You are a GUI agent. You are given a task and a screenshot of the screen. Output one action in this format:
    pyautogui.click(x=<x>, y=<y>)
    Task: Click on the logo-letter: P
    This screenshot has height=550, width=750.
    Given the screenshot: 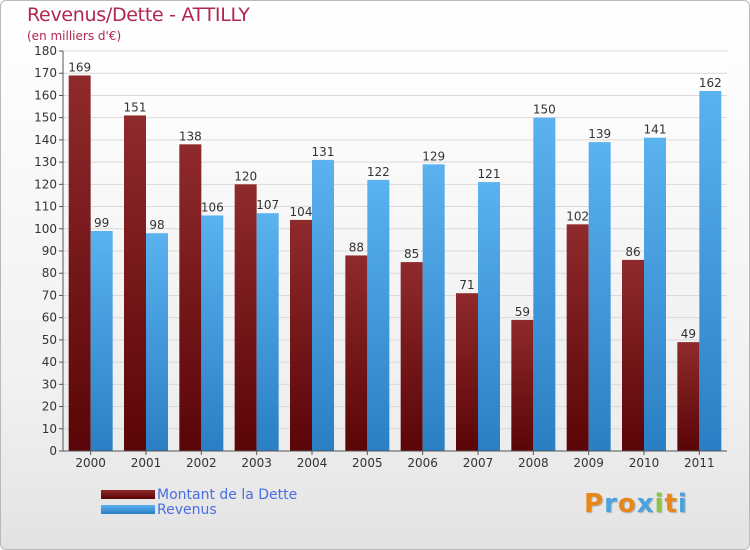 What is the action you would take?
    pyautogui.click(x=594, y=504)
    